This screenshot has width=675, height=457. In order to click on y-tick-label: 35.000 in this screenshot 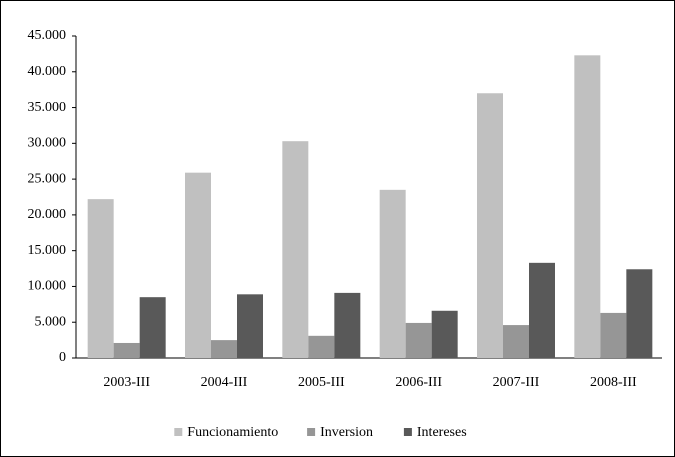, I will do `click(47, 107)`.